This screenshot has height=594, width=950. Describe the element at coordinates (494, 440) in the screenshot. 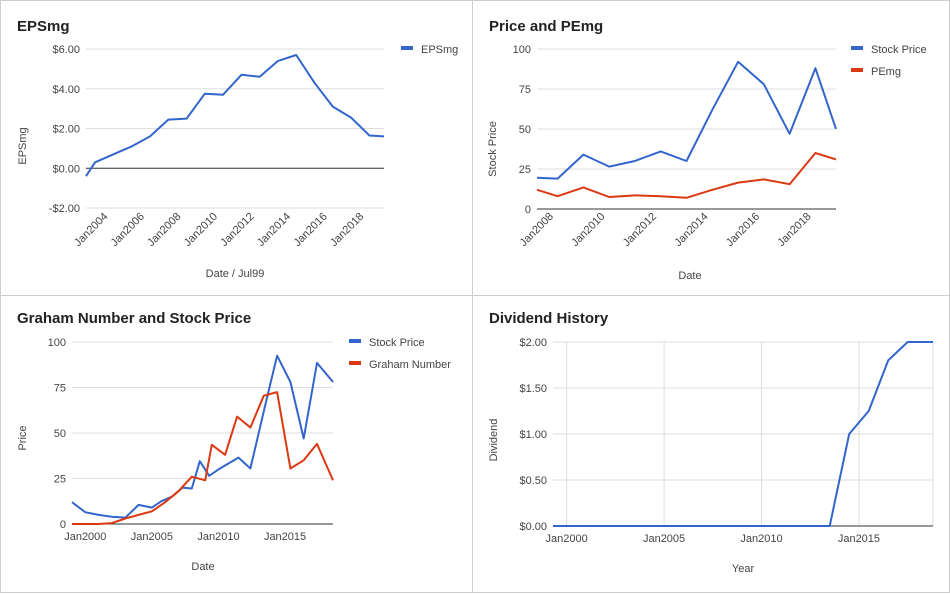

I see `y-axis-label: Dividend` at that location.